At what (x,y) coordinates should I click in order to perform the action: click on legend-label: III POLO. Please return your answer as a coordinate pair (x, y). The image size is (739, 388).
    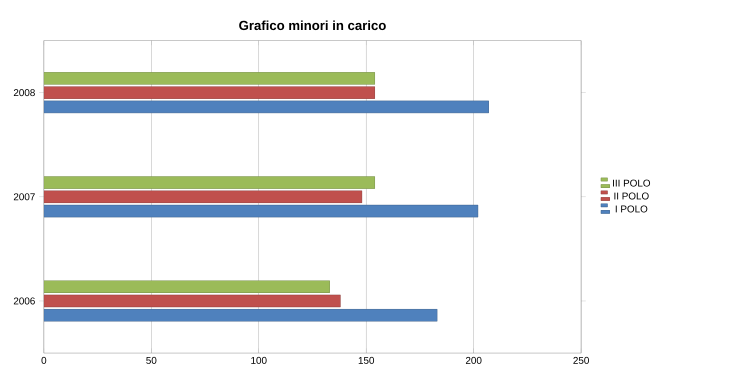
    Looking at the image, I should click on (631, 183).